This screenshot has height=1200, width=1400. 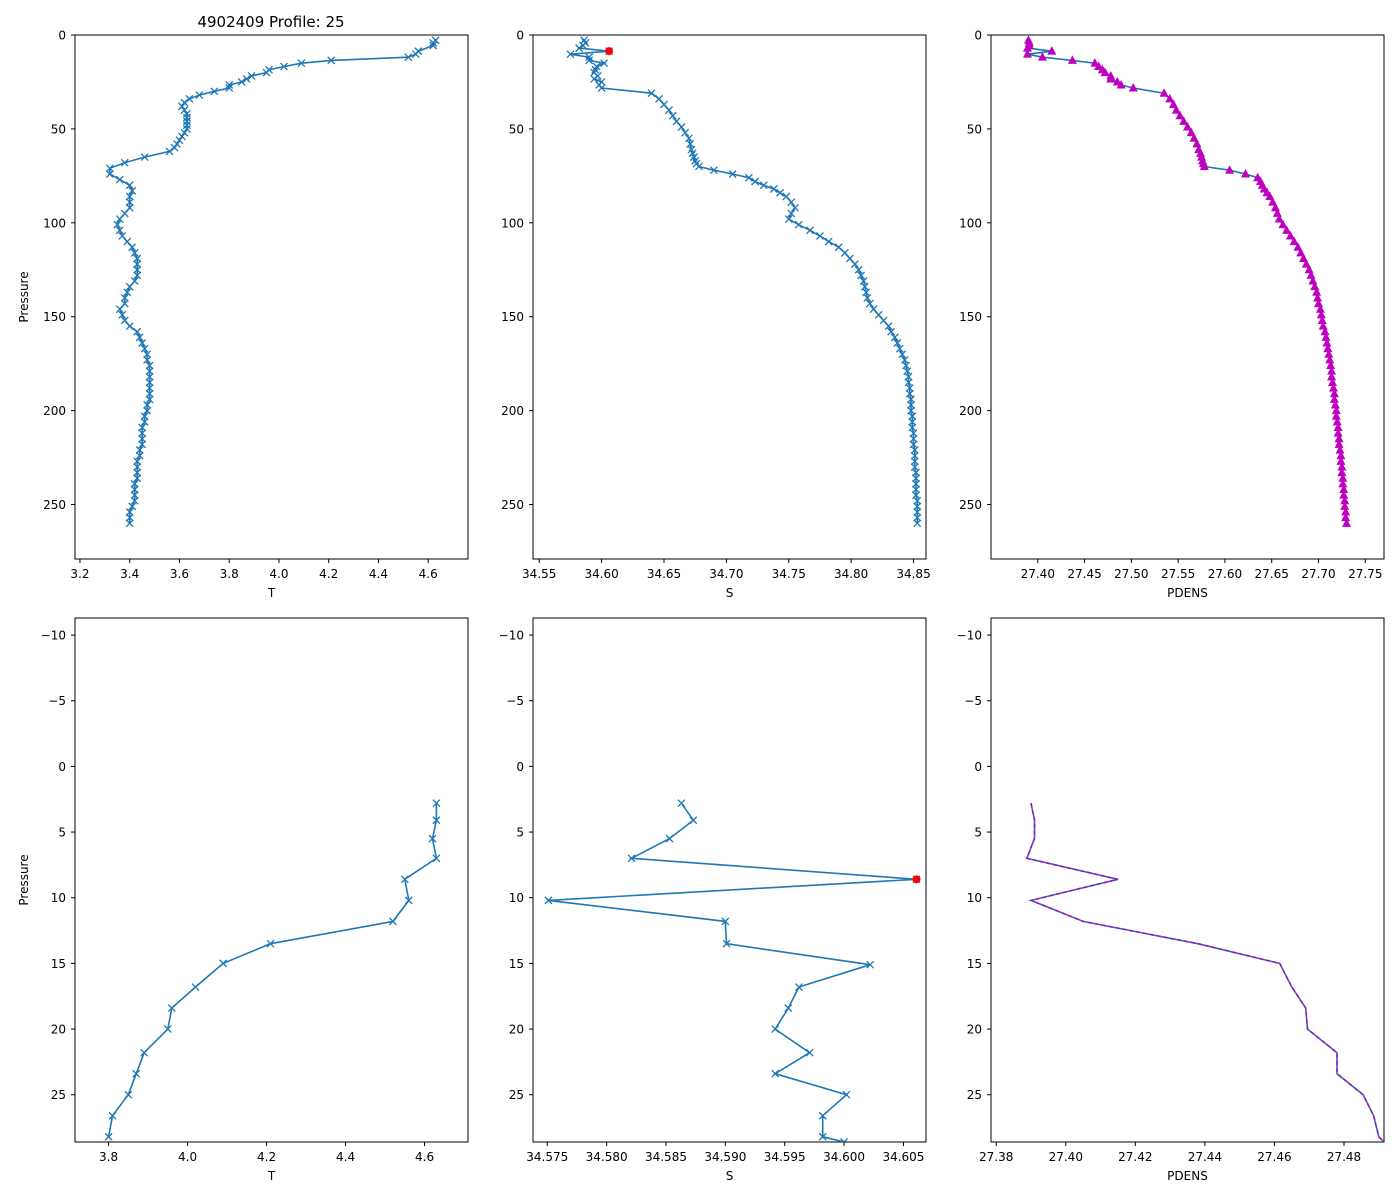 I want to click on x-tick-label: 34.55, so click(x=539, y=574).